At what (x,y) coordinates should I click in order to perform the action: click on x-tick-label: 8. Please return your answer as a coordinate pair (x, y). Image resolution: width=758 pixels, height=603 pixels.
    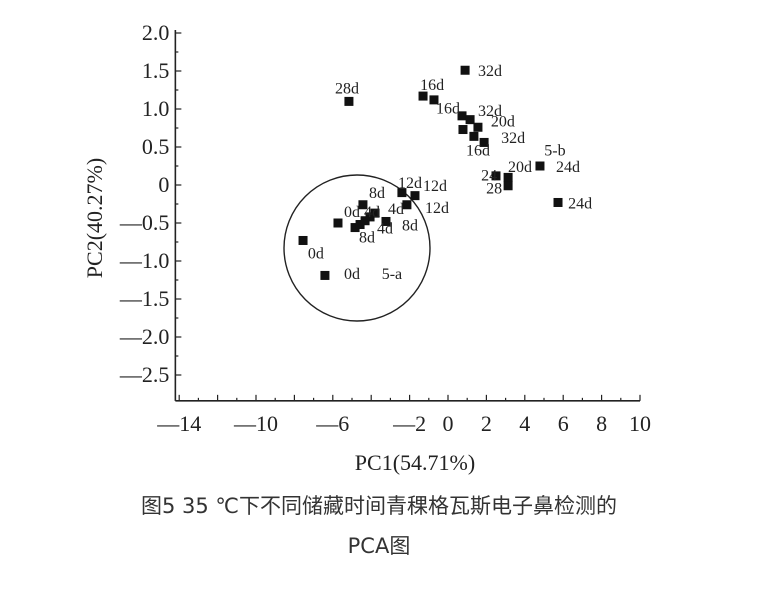
    Looking at the image, I should click on (601, 423).